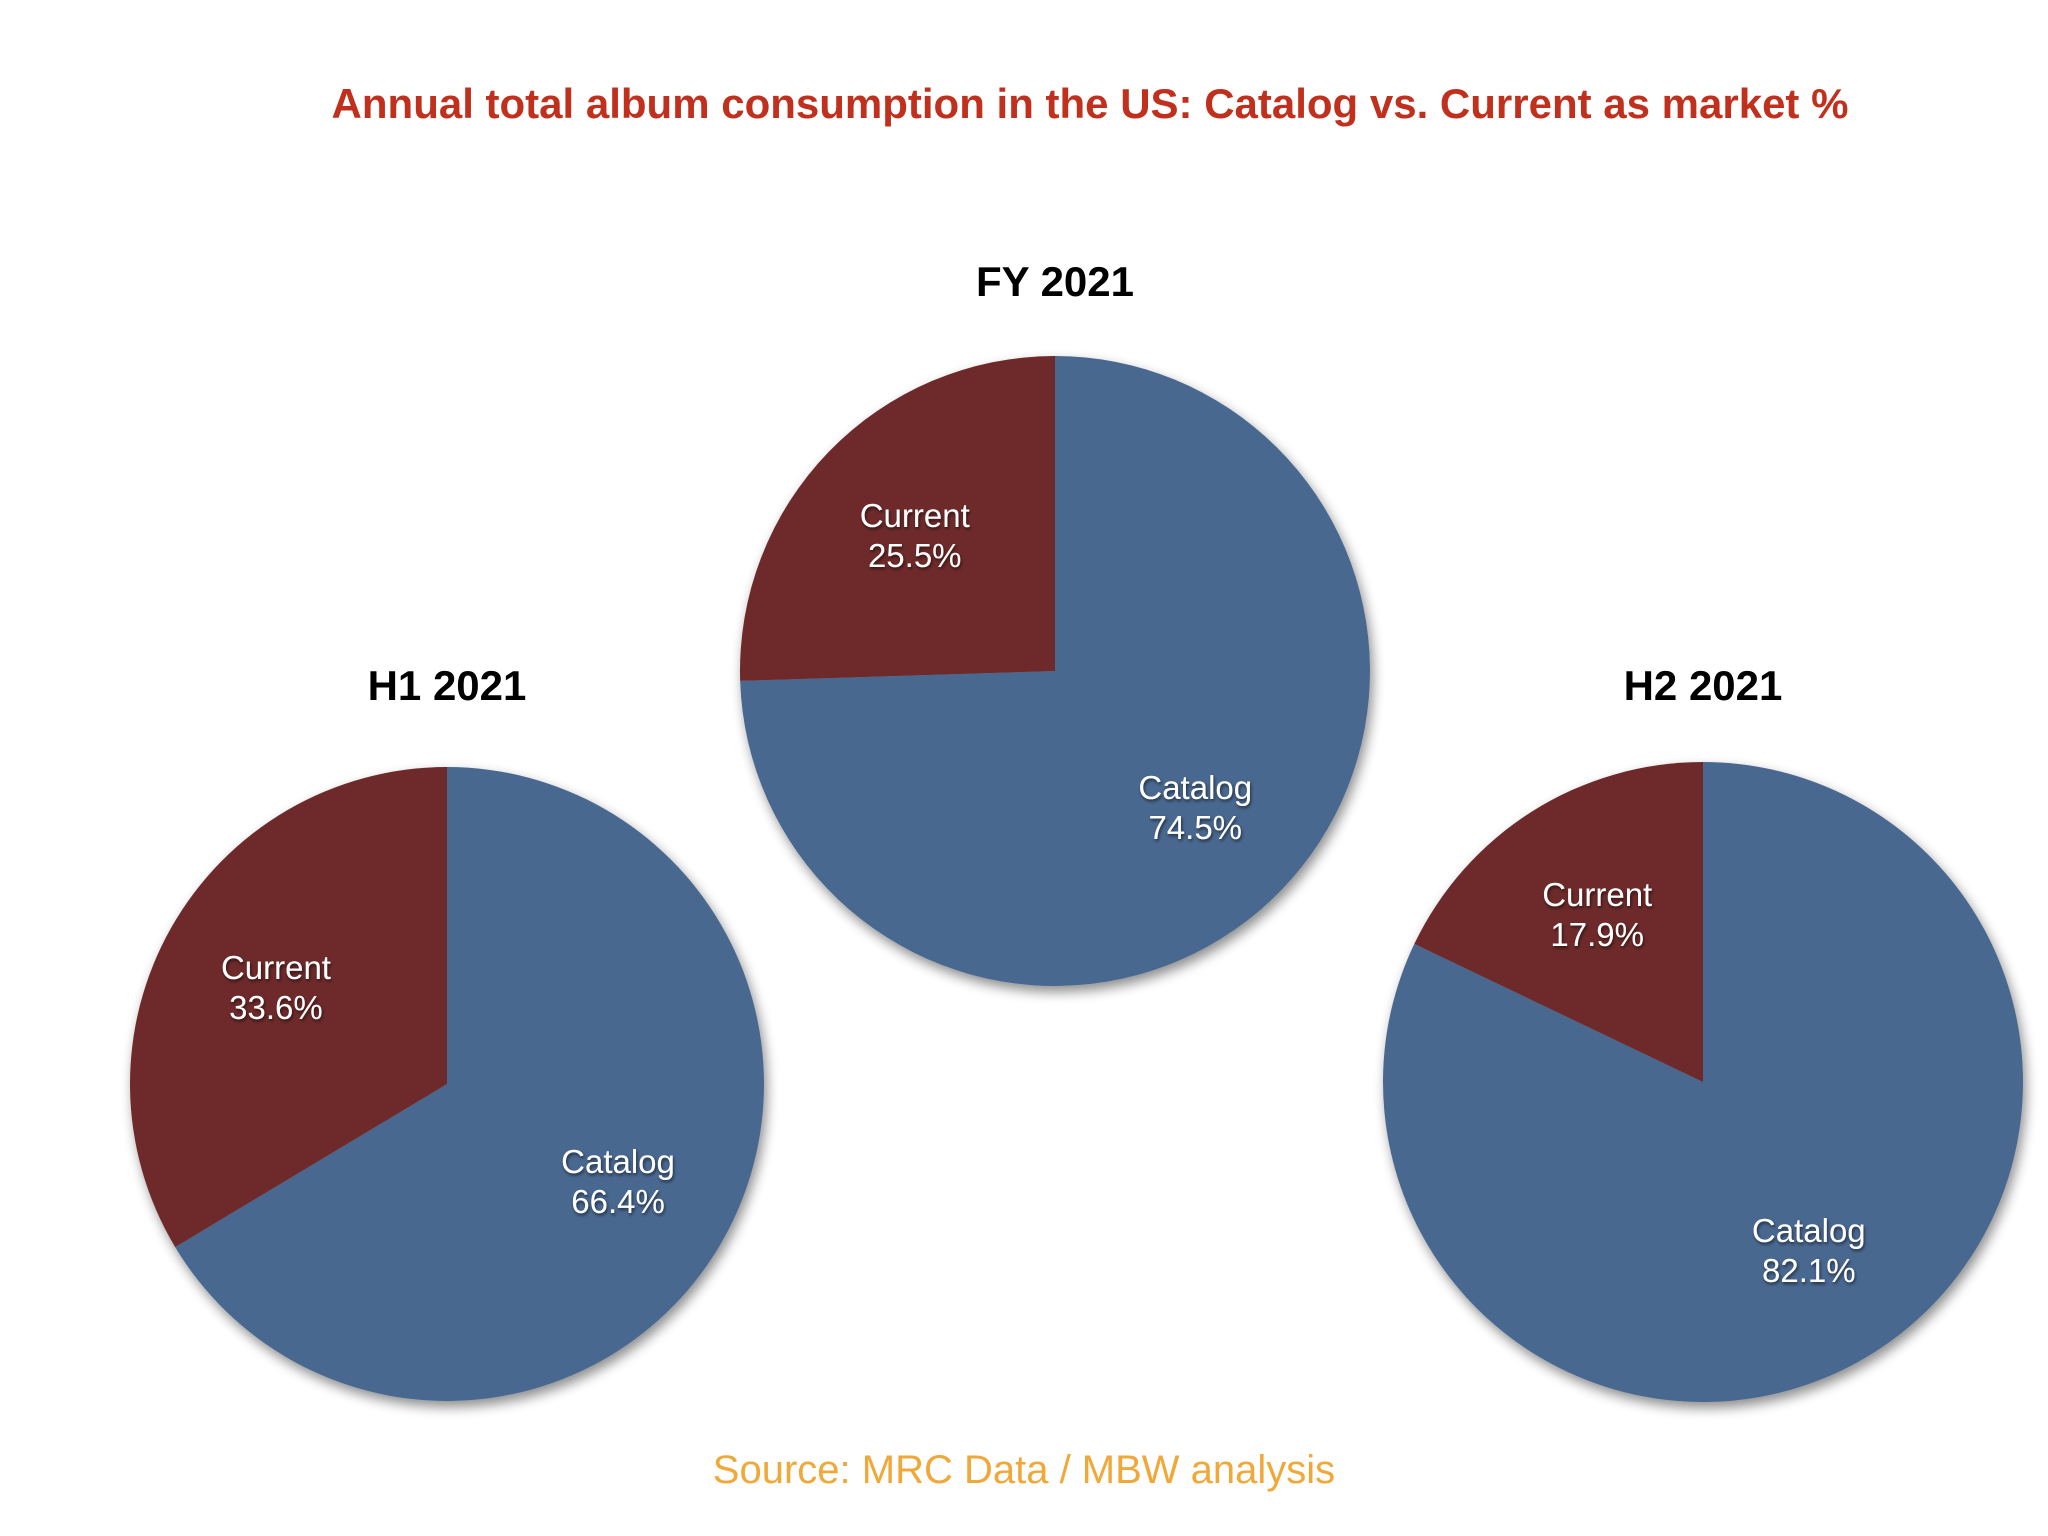 The height and width of the screenshot is (1536, 2048). Describe the element at coordinates (276, 1007) in the screenshot. I see `slice-label-value: 33.6%` at that location.